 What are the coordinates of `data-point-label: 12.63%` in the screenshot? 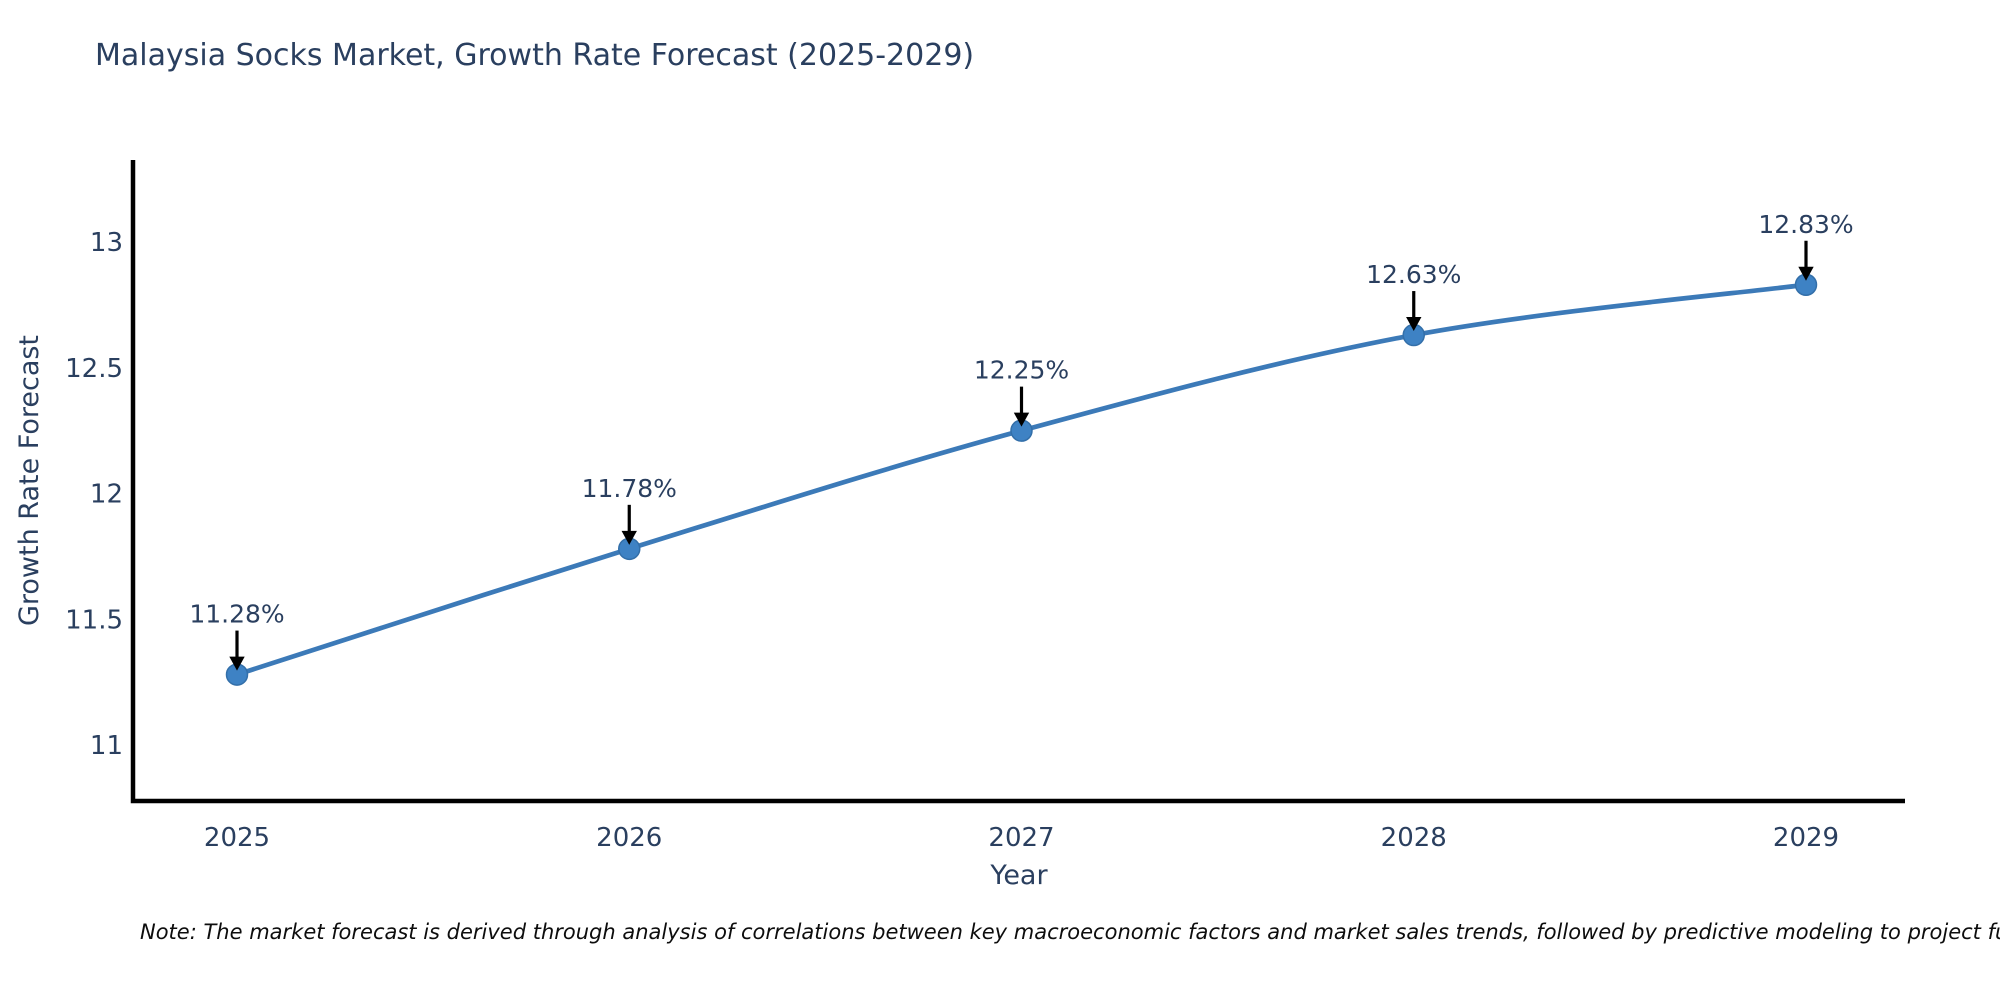 It's located at (1413, 274).